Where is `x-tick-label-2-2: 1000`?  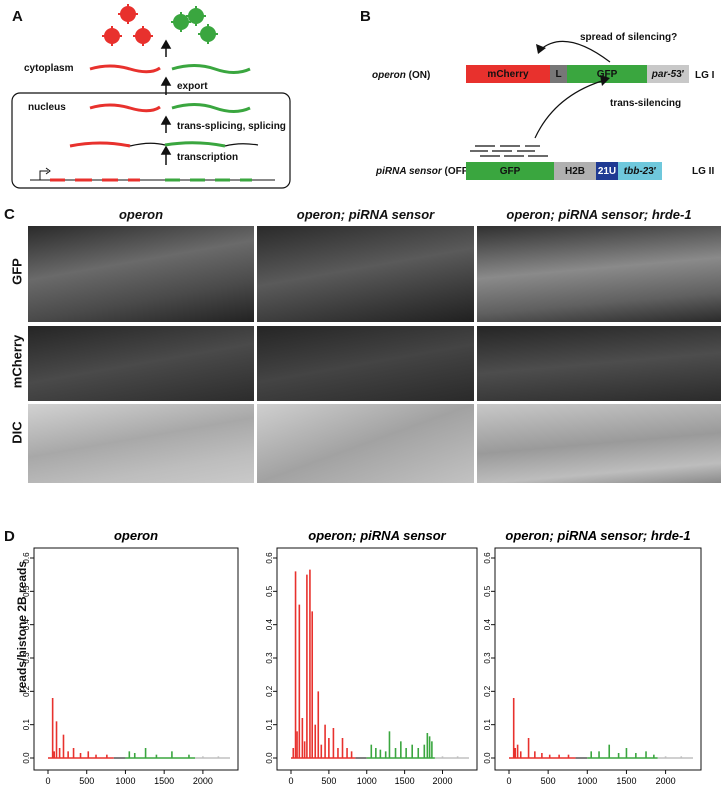 x-tick-label-2-2: 1000 is located at coordinates (367, 781).